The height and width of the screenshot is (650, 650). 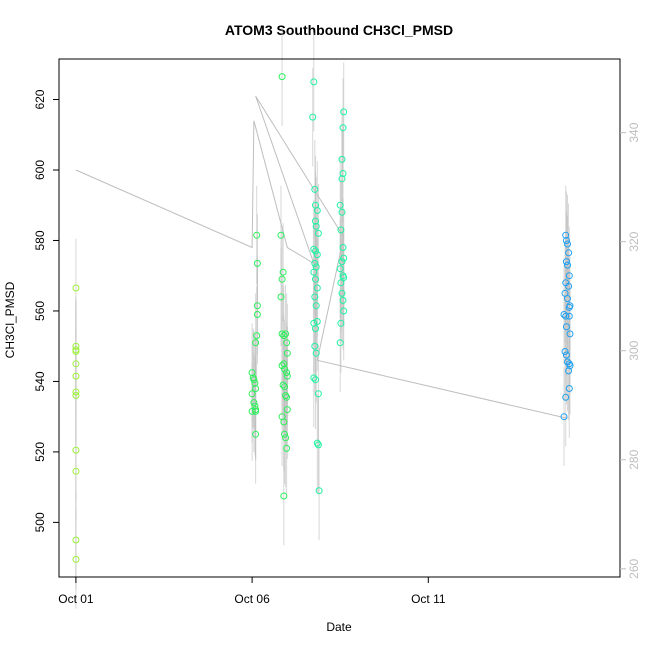 I want to click on y2-tick-label: 340, so click(x=634, y=132).